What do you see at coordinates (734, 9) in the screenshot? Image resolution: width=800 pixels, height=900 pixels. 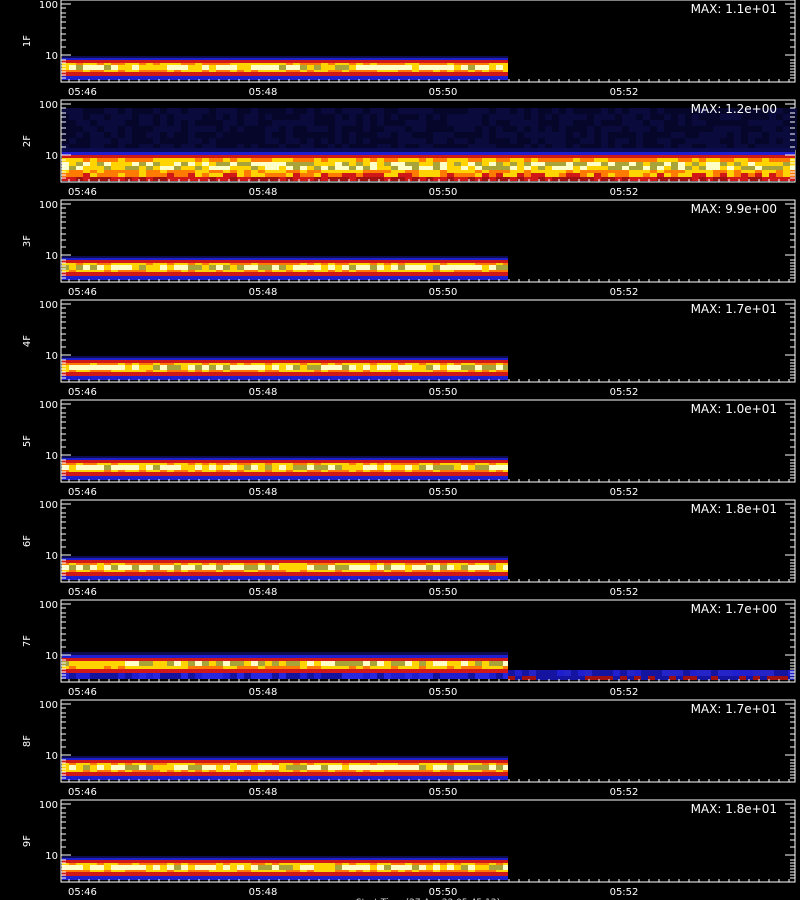 I see `max-value-label: MAX: 1.1e+01` at bounding box center [734, 9].